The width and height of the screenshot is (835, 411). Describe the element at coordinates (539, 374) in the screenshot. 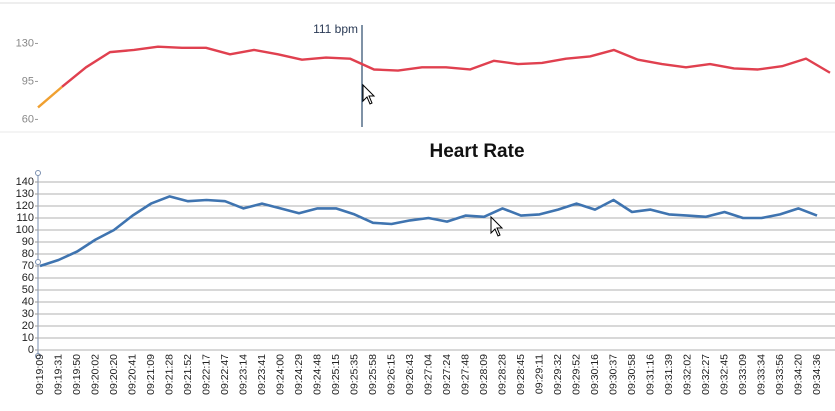

I see `x-tick-label: 09:29:11` at that location.